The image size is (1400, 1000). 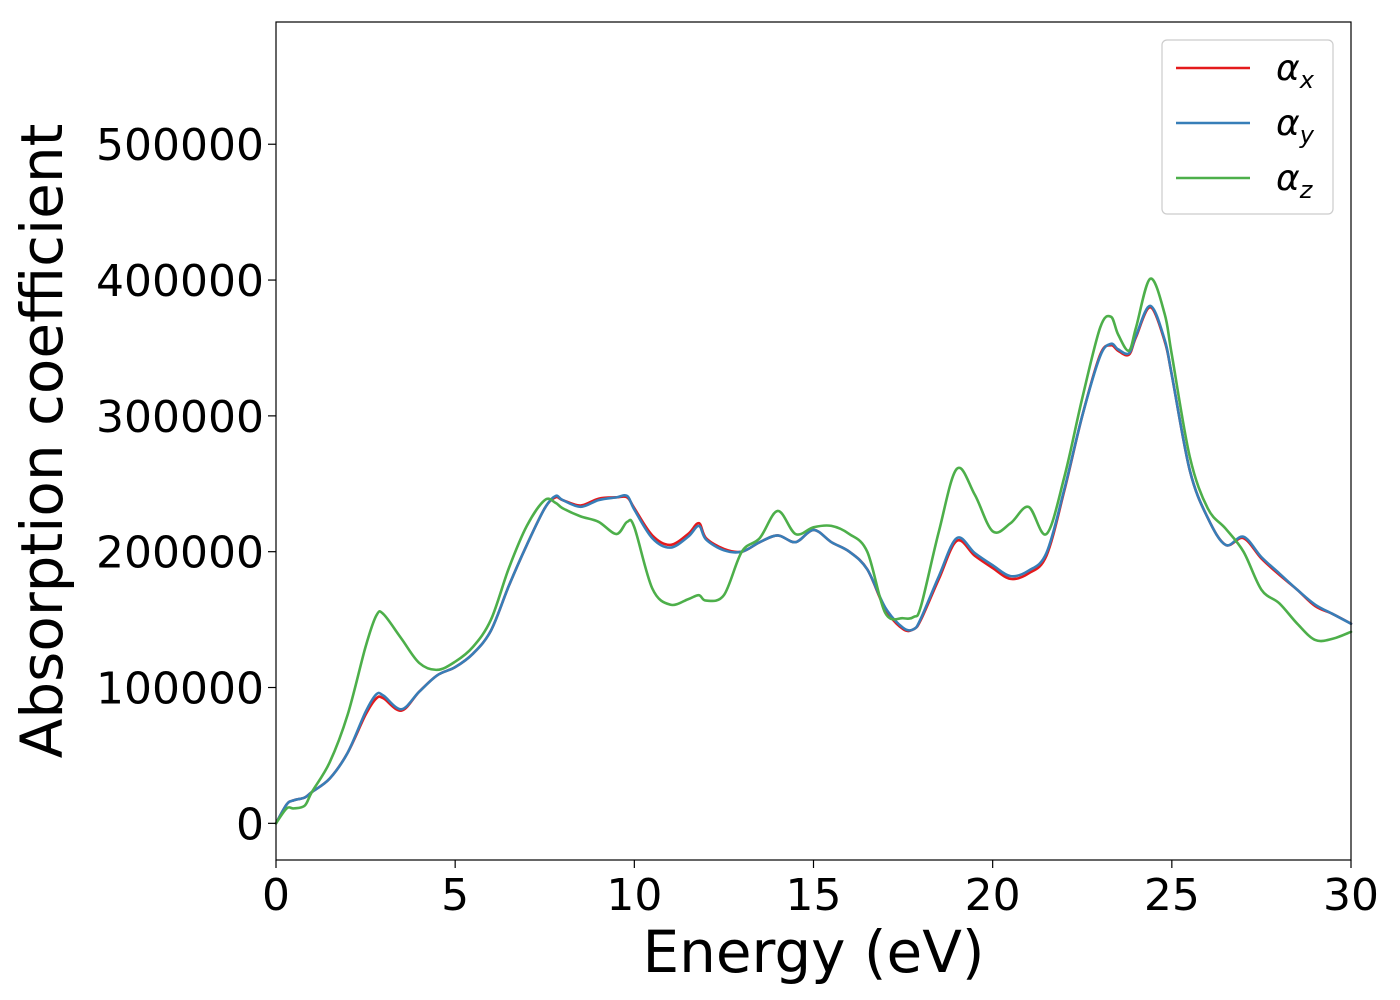 What do you see at coordinates (180, 553) in the screenshot?
I see `y-tick-label: 200000` at bounding box center [180, 553].